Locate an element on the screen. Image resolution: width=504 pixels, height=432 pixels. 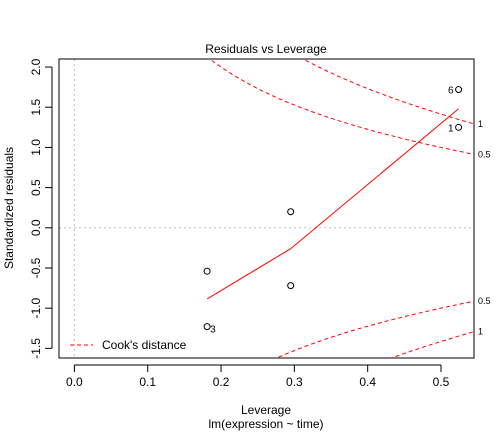
point-label: 3 is located at coordinates (213, 330).